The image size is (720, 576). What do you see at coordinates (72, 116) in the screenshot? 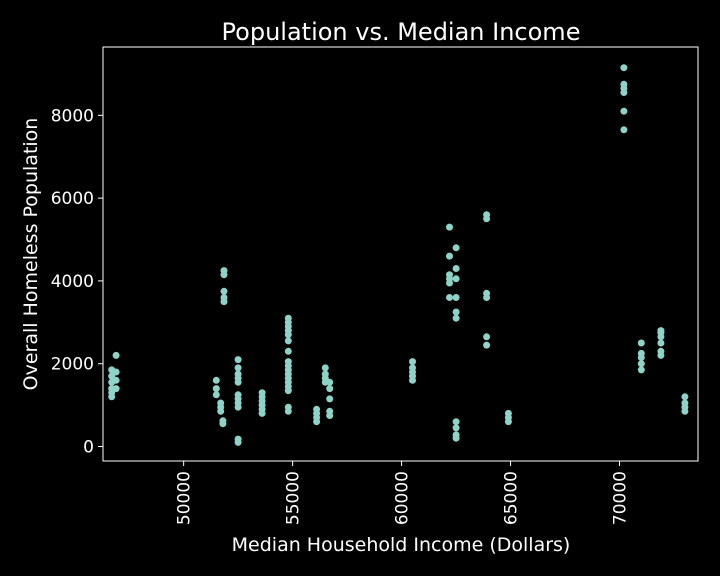
I see `y-tick-label: 8000` at bounding box center [72, 116].